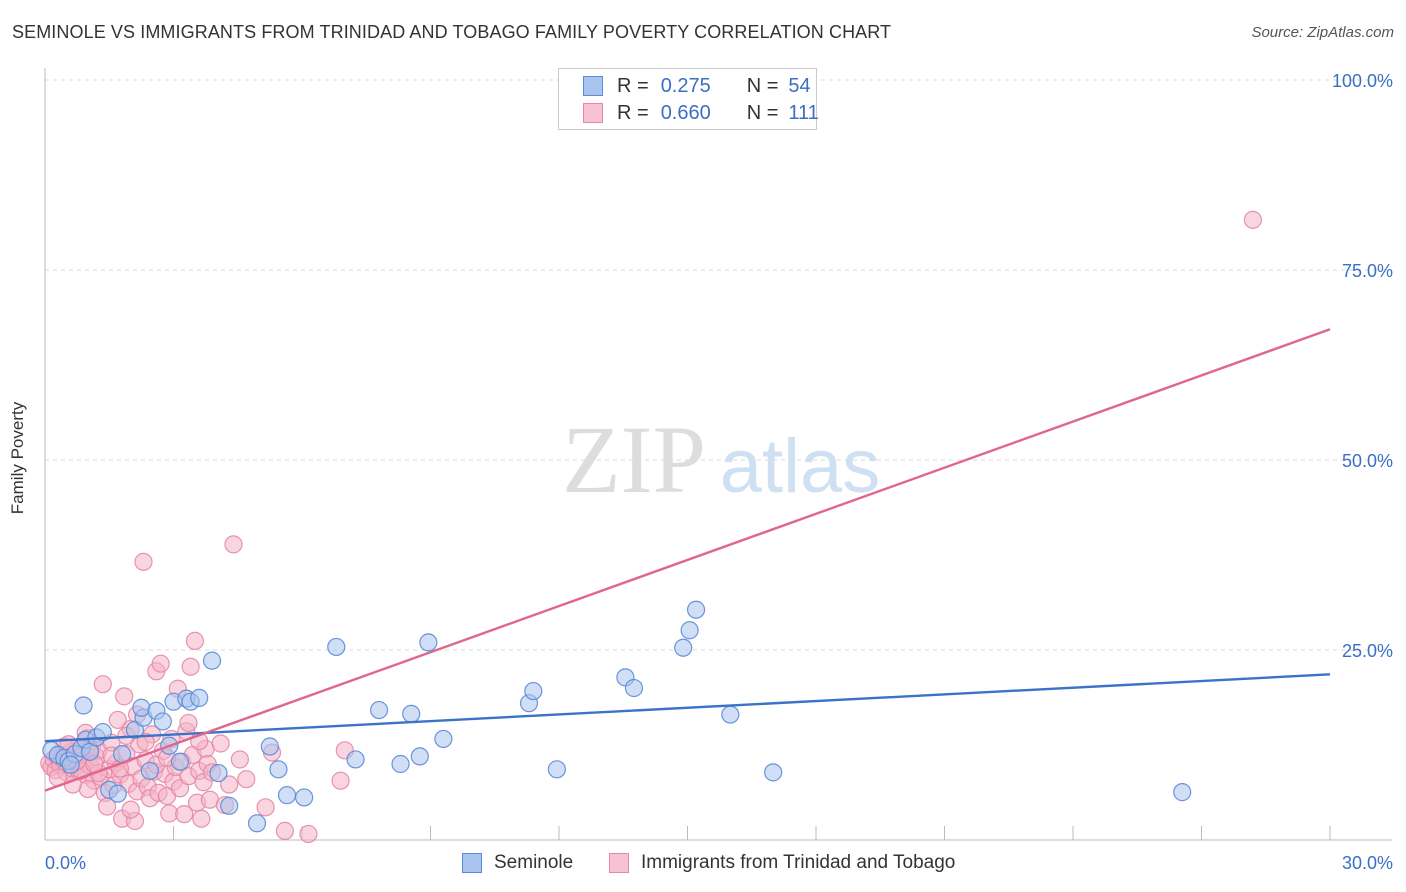 This screenshot has height=892, width=1406. What do you see at coordinates (688, 99) in the screenshot?
I see `correlation-legend: R = 0.275 N = 54 R = 0.660 N = 111` at bounding box center [688, 99].